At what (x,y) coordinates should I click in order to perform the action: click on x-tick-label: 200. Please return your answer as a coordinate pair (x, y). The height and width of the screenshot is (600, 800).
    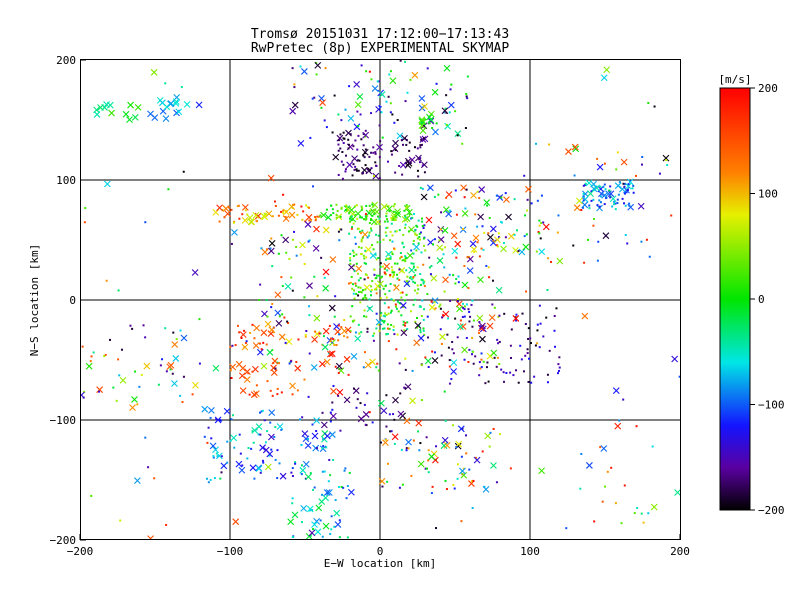
    Looking at the image, I should click on (680, 551).